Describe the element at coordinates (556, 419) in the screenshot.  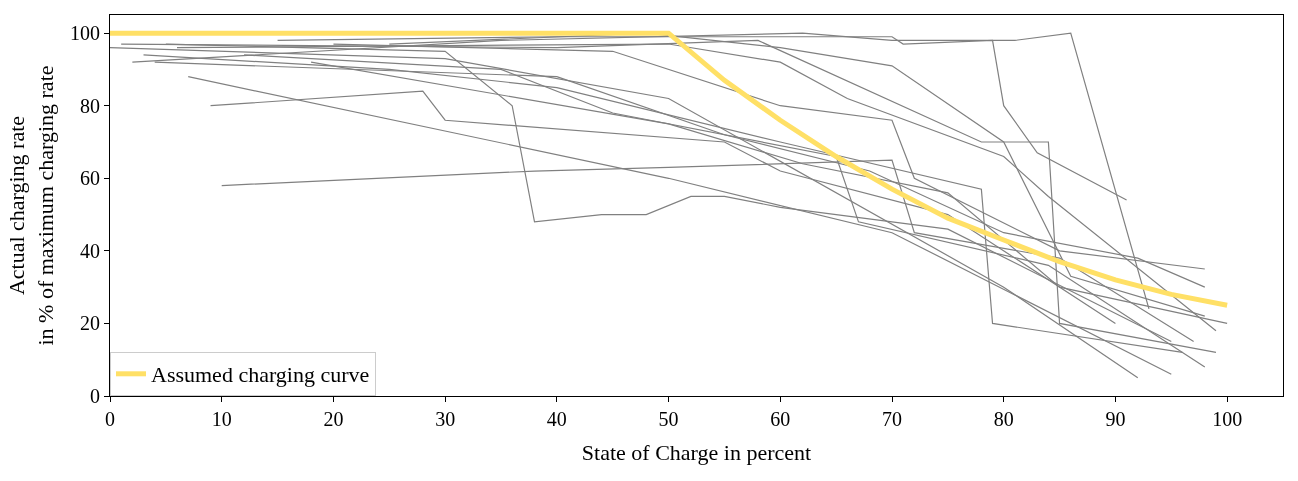
I see `x-tick-label: 40` at that location.